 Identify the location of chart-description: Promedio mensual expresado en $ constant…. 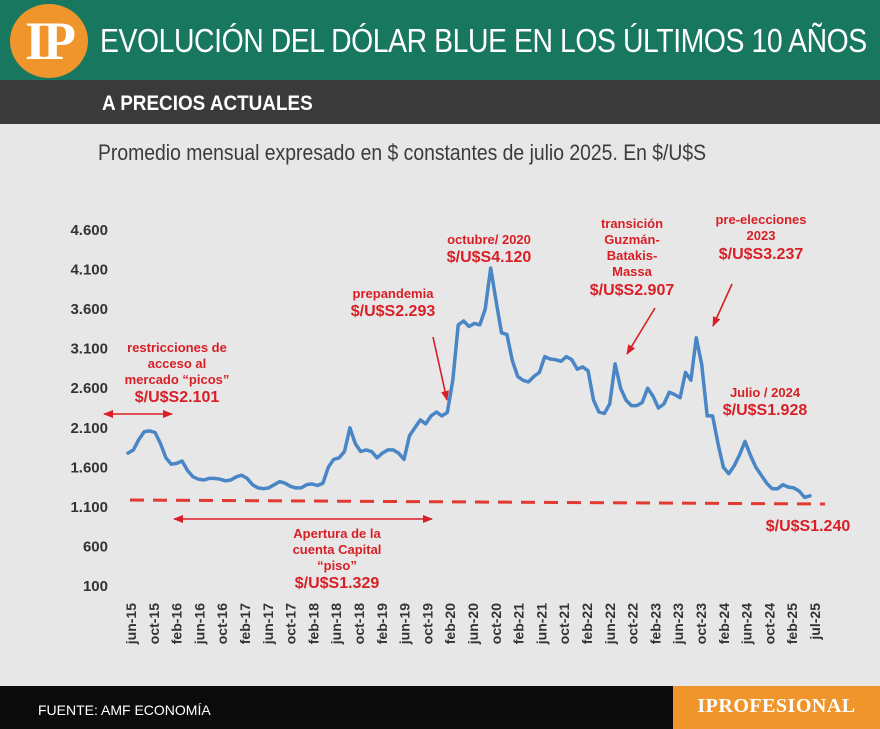
(402, 152).